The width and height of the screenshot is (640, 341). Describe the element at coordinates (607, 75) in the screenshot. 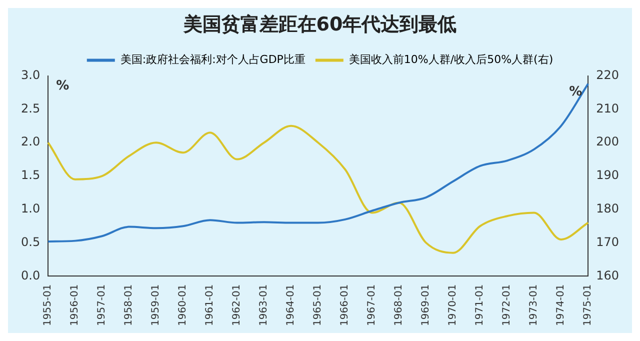

I see `y2-tick-label: 220` at that location.